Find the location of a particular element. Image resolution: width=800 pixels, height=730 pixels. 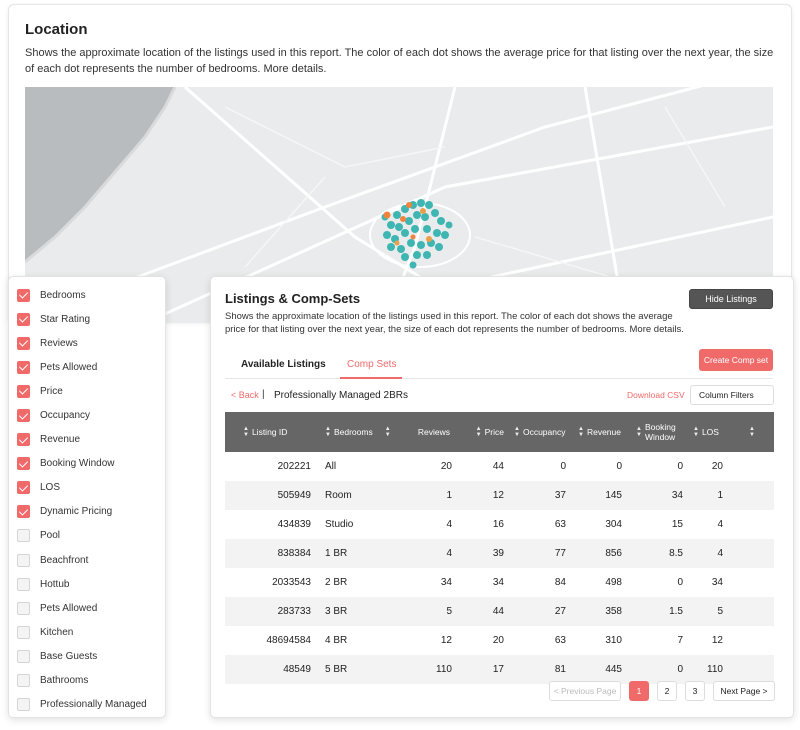

header-price: ▲ ▼ Price is located at coordinates (489, 432).